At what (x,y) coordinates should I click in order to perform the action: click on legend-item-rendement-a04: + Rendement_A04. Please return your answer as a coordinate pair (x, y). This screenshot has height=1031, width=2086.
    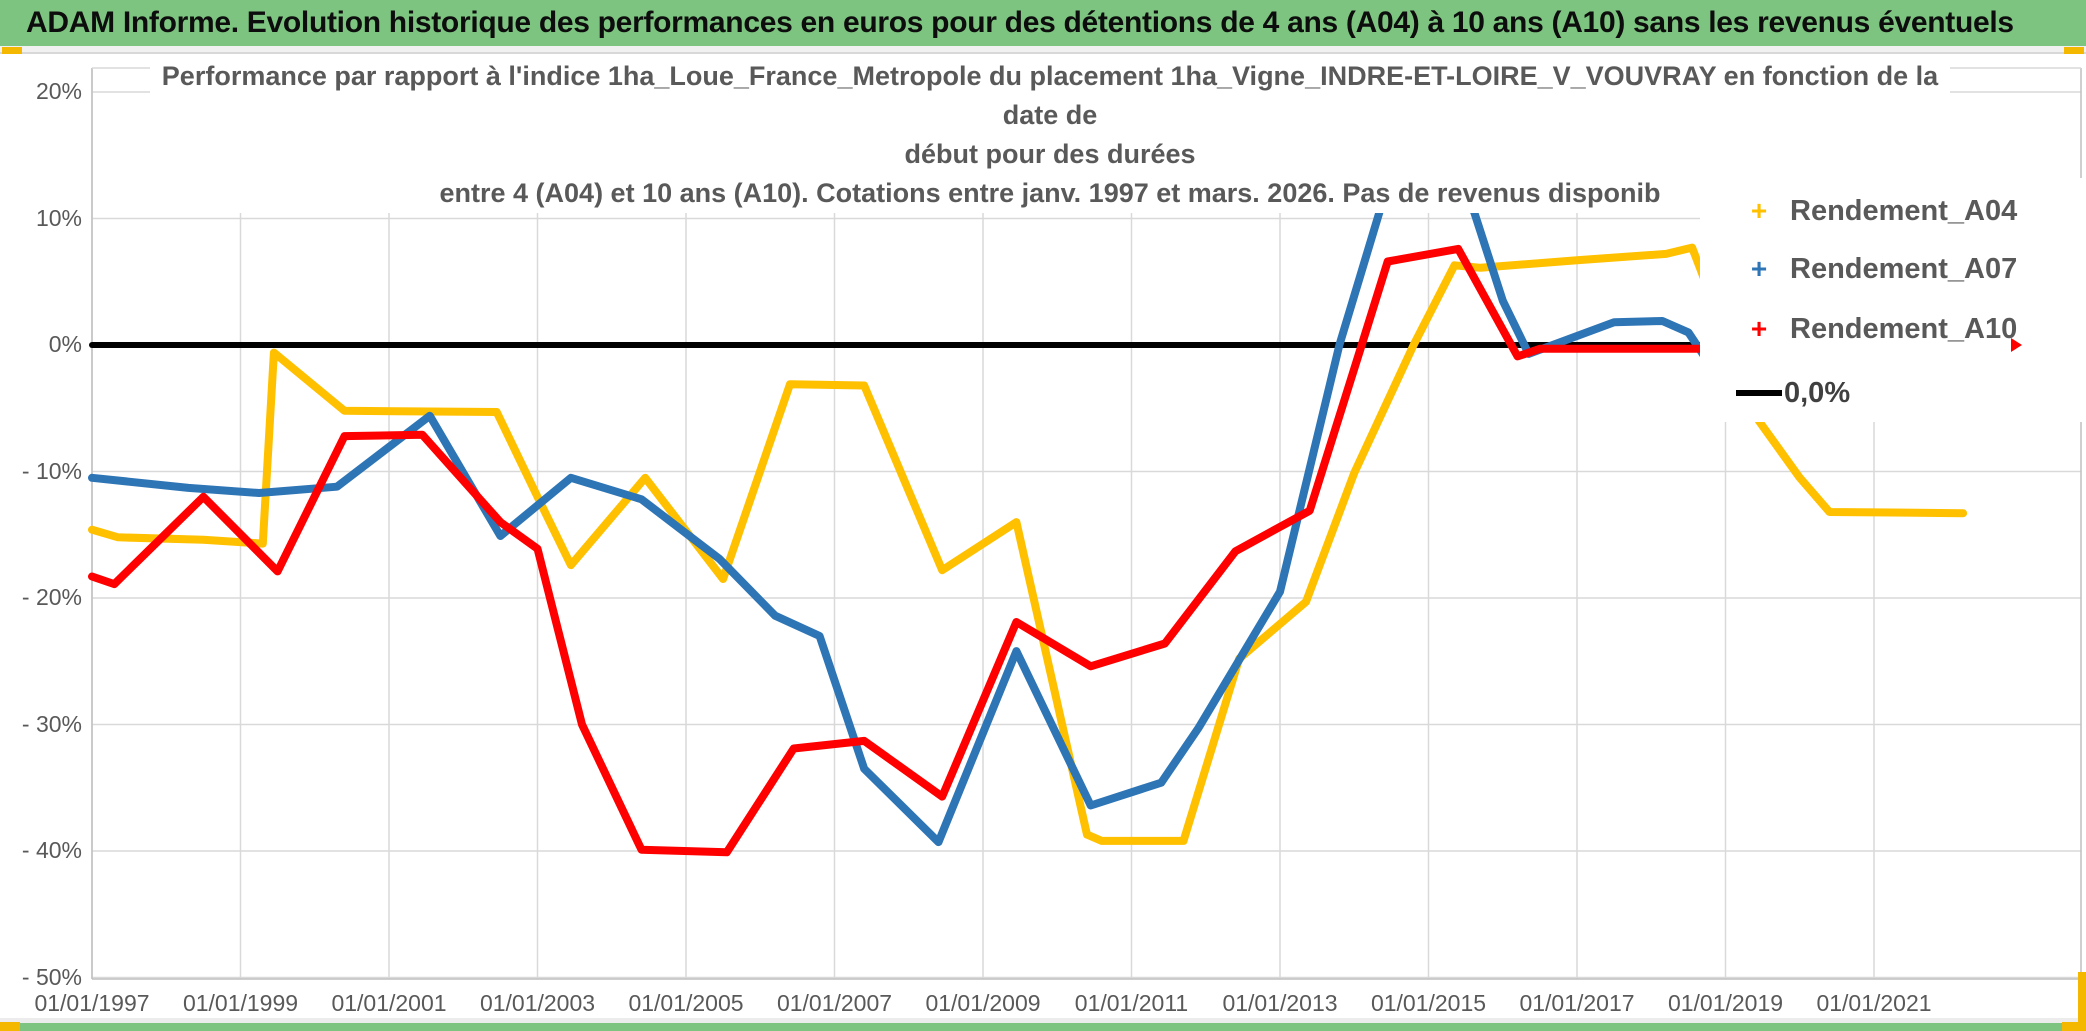
    Looking at the image, I should click on (1876, 211).